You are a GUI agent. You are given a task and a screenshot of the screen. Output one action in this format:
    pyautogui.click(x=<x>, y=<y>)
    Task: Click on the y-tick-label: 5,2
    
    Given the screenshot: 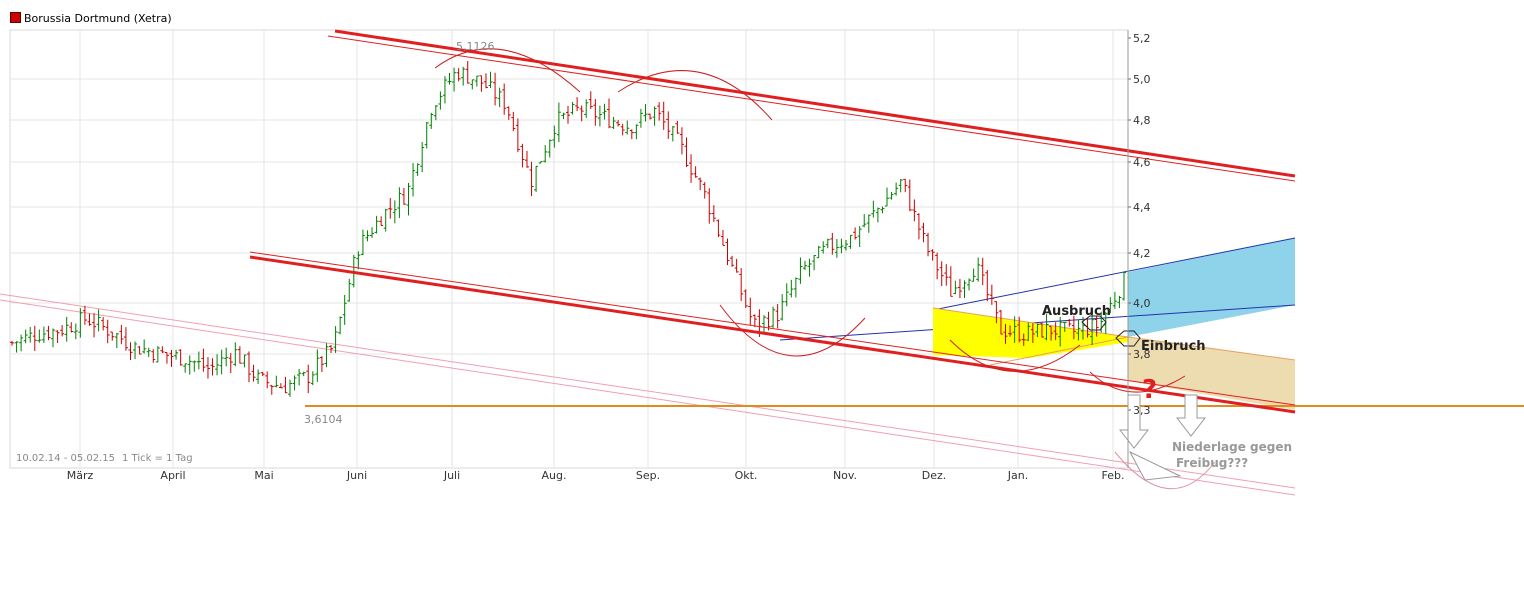 What is the action you would take?
    pyautogui.click(x=1142, y=38)
    